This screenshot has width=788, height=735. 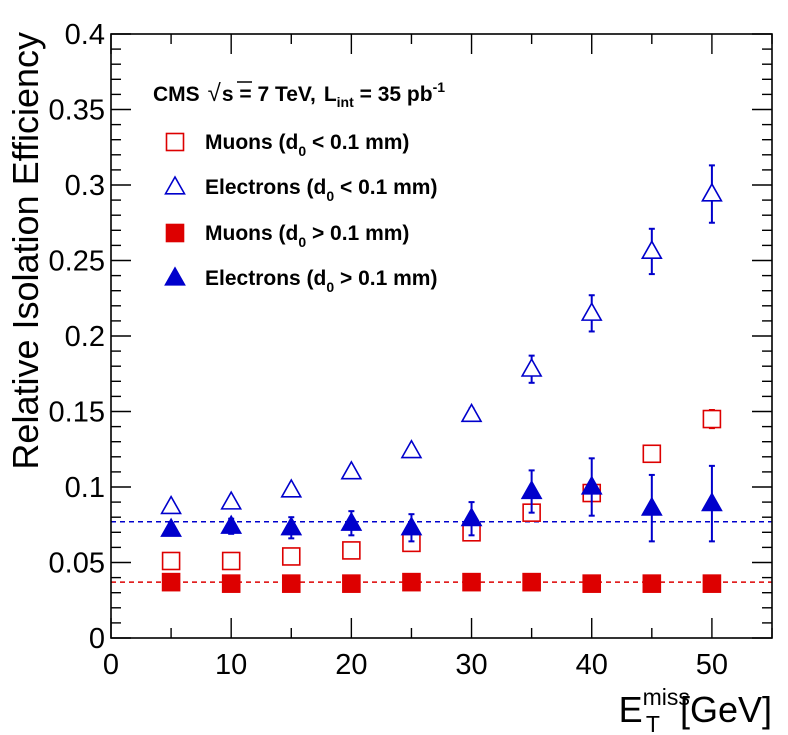 I want to click on reference-lines, so click(x=441, y=551).